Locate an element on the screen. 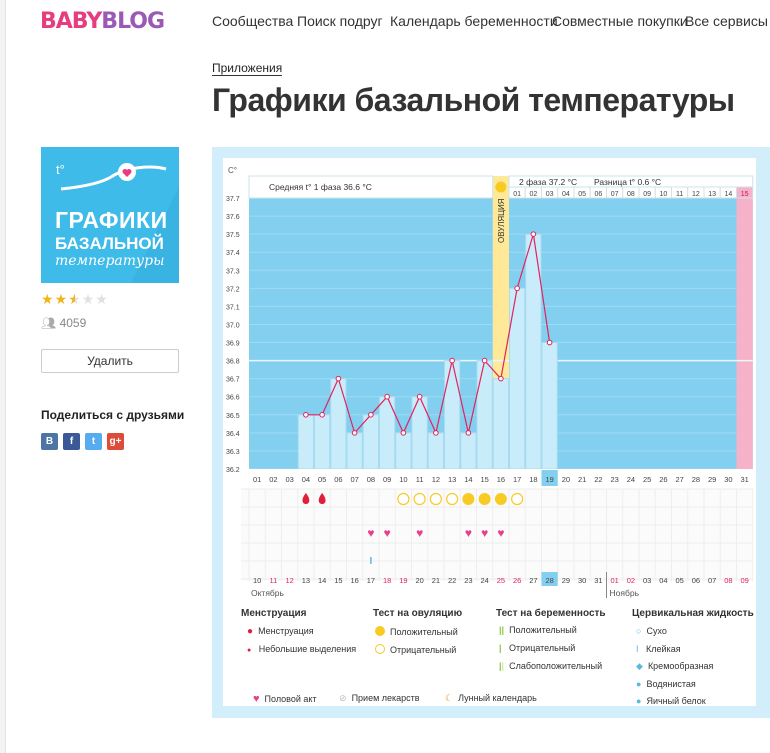  y-tick-label: 37.3 is located at coordinates (233, 271).